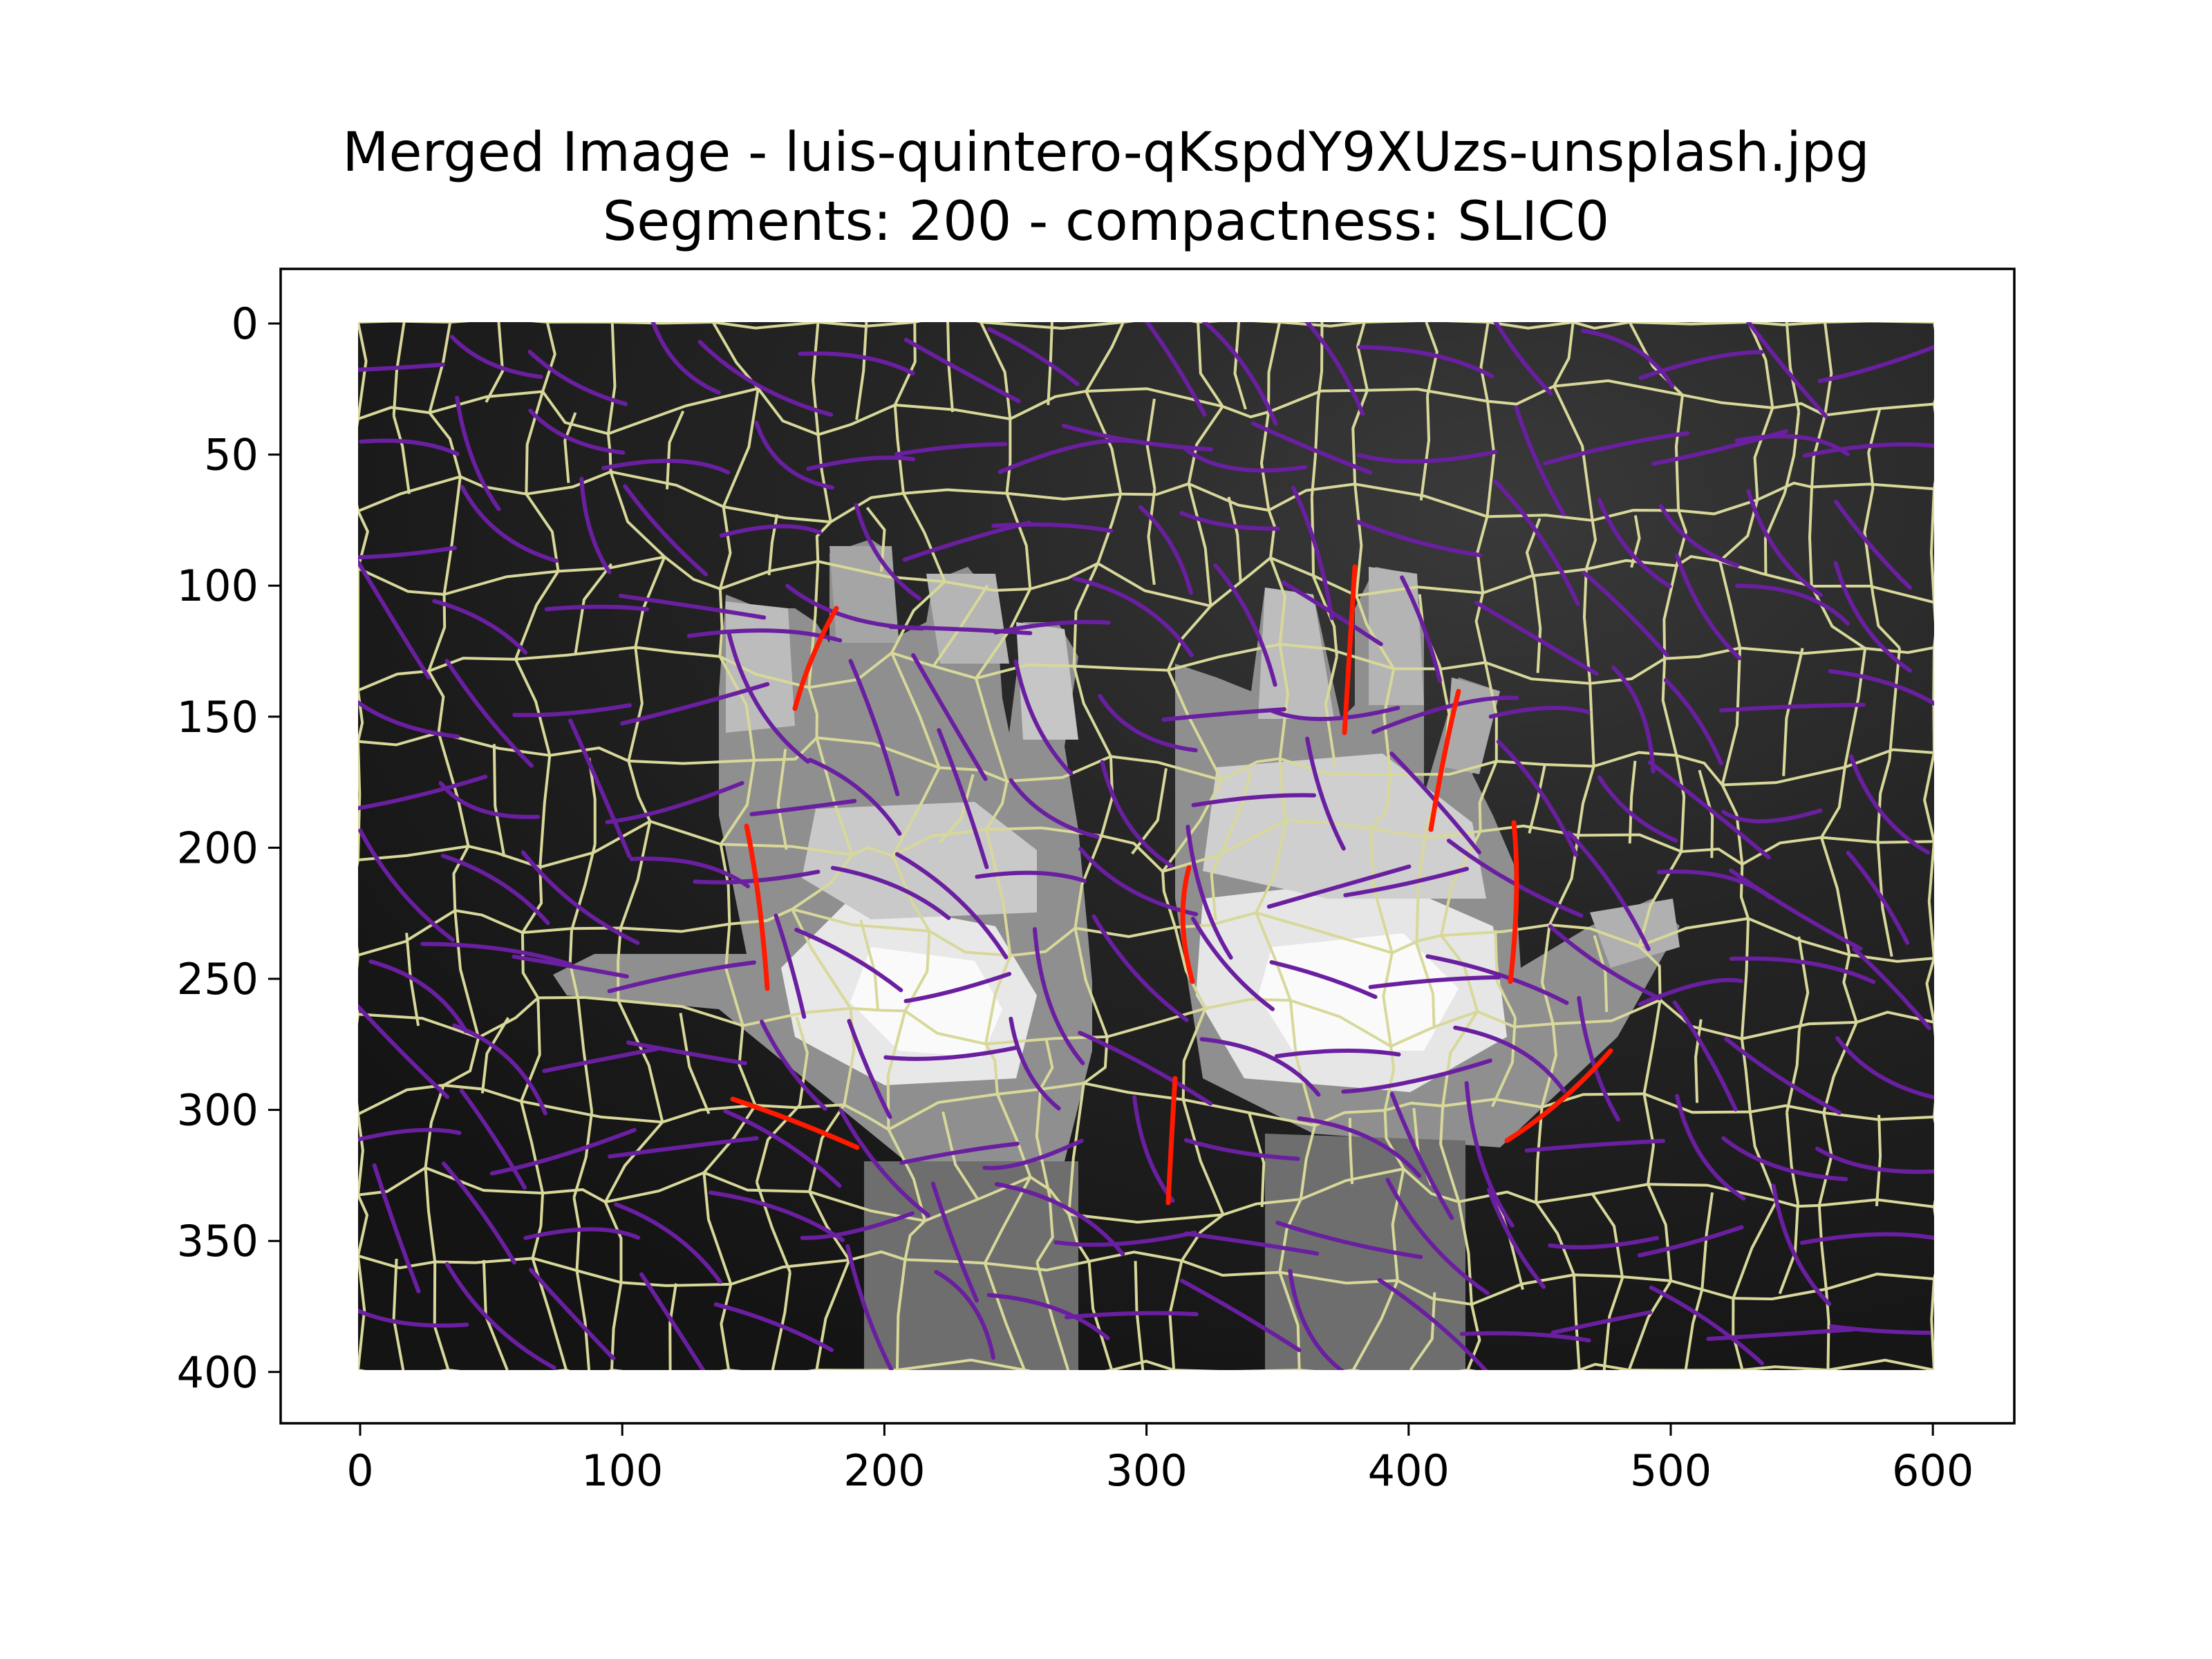 This screenshot has height=1659, width=2212. What do you see at coordinates (1933, 1470) in the screenshot?
I see `x-tick-label: 600` at bounding box center [1933, 1470].